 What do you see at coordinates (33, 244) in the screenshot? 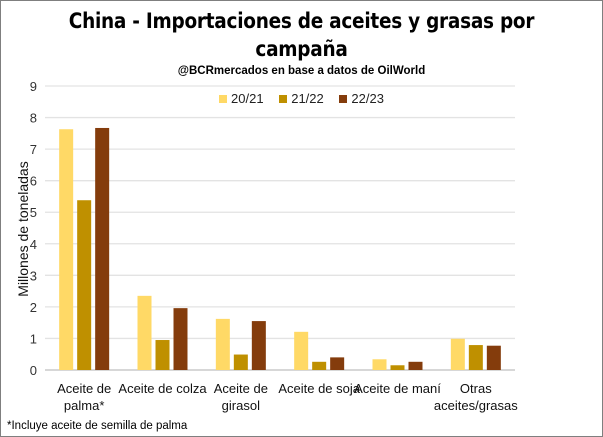
I see `y-tick-label: 4` at bounding box center [33, 244].